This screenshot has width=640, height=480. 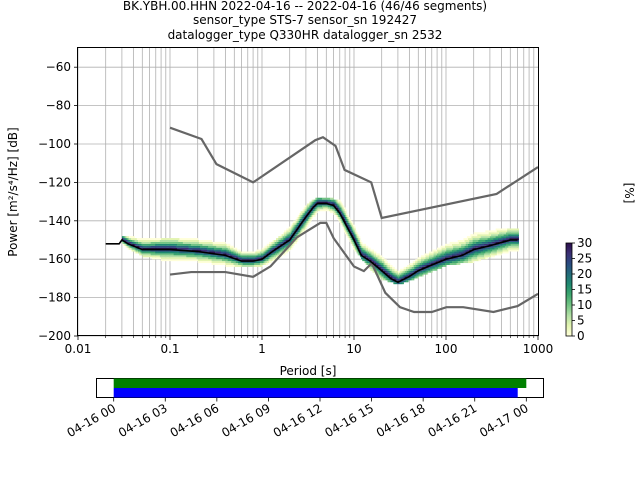 What do you see at coordinates (584, 259) in the screenshot?
I see `colorbar-tick-label: 25` at bounding box center [584, 259].